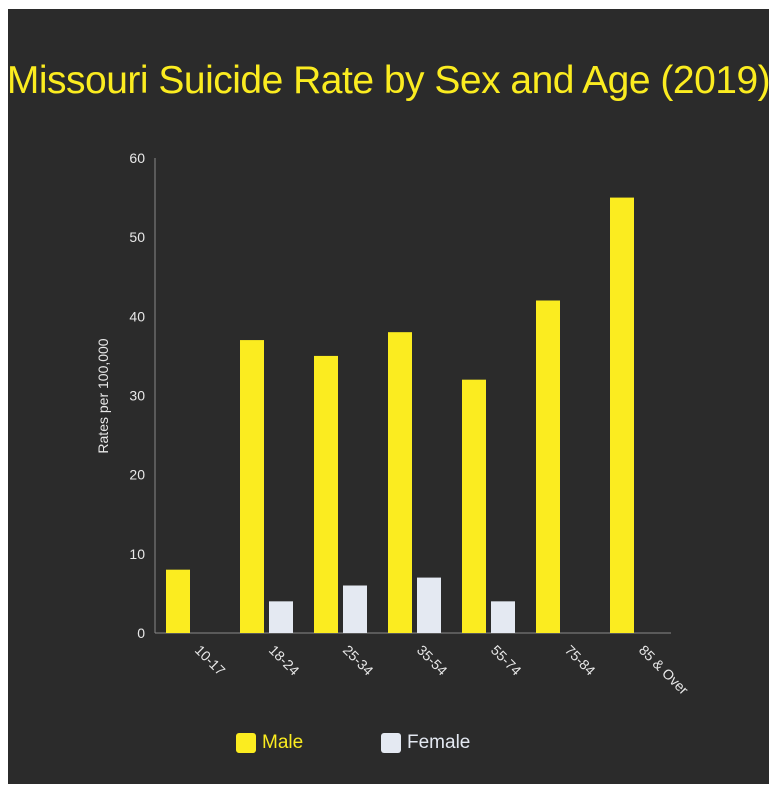  I want to click on y-tick-label: 50, so click(137, 237).